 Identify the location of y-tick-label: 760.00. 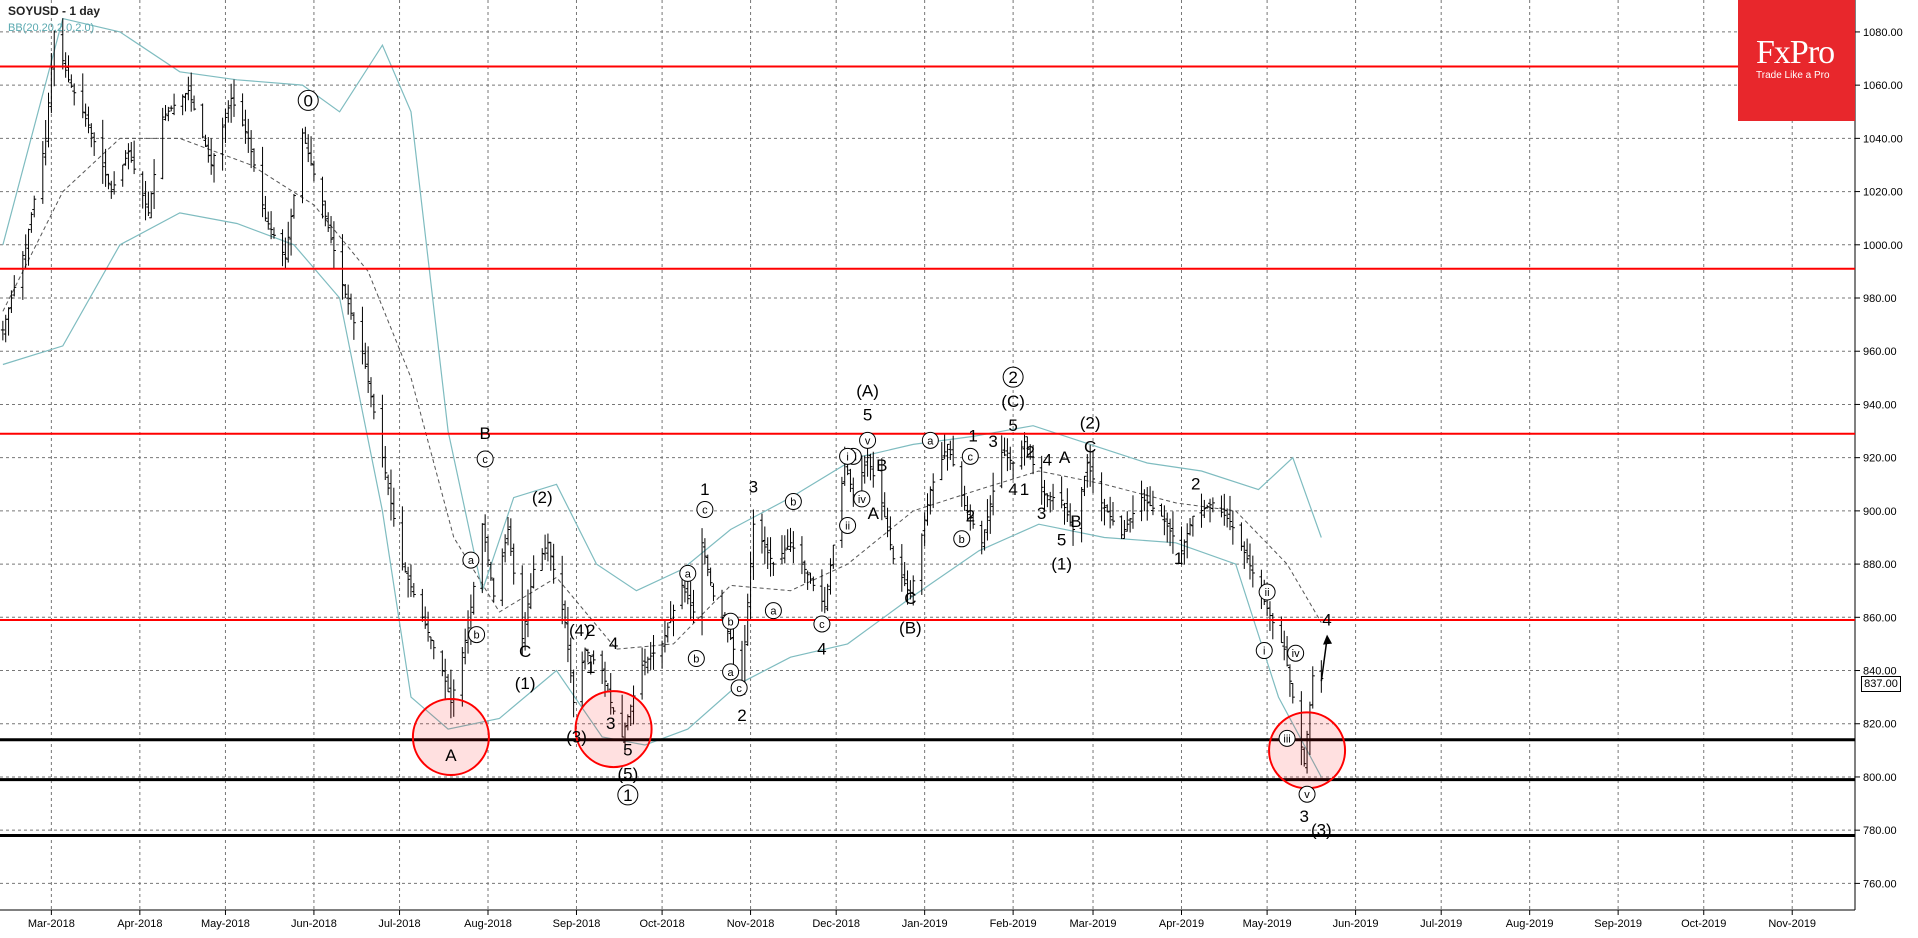
(1880, 884).